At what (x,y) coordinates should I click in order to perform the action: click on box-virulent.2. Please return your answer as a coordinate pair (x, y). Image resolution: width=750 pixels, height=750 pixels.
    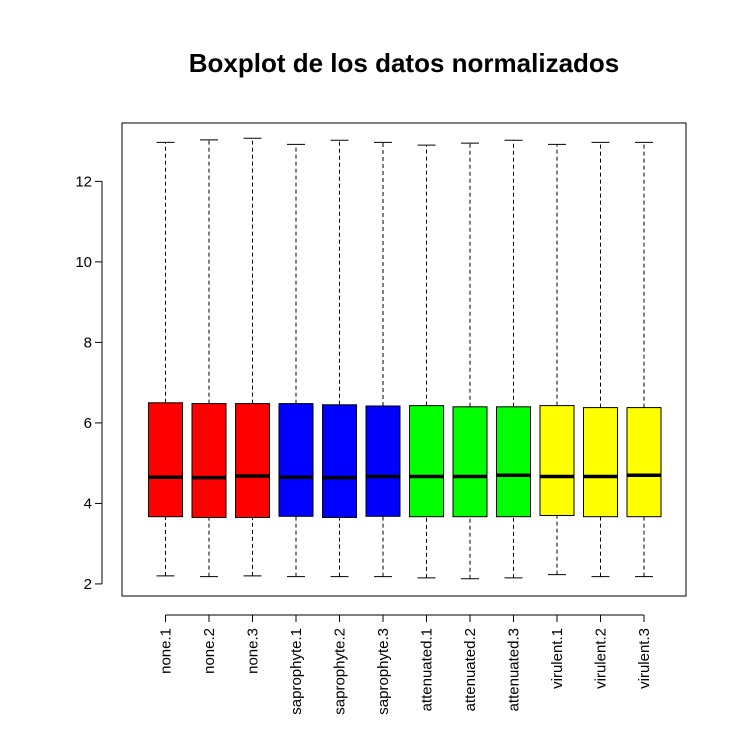
    Looking at the image, I should click on (600, 359).